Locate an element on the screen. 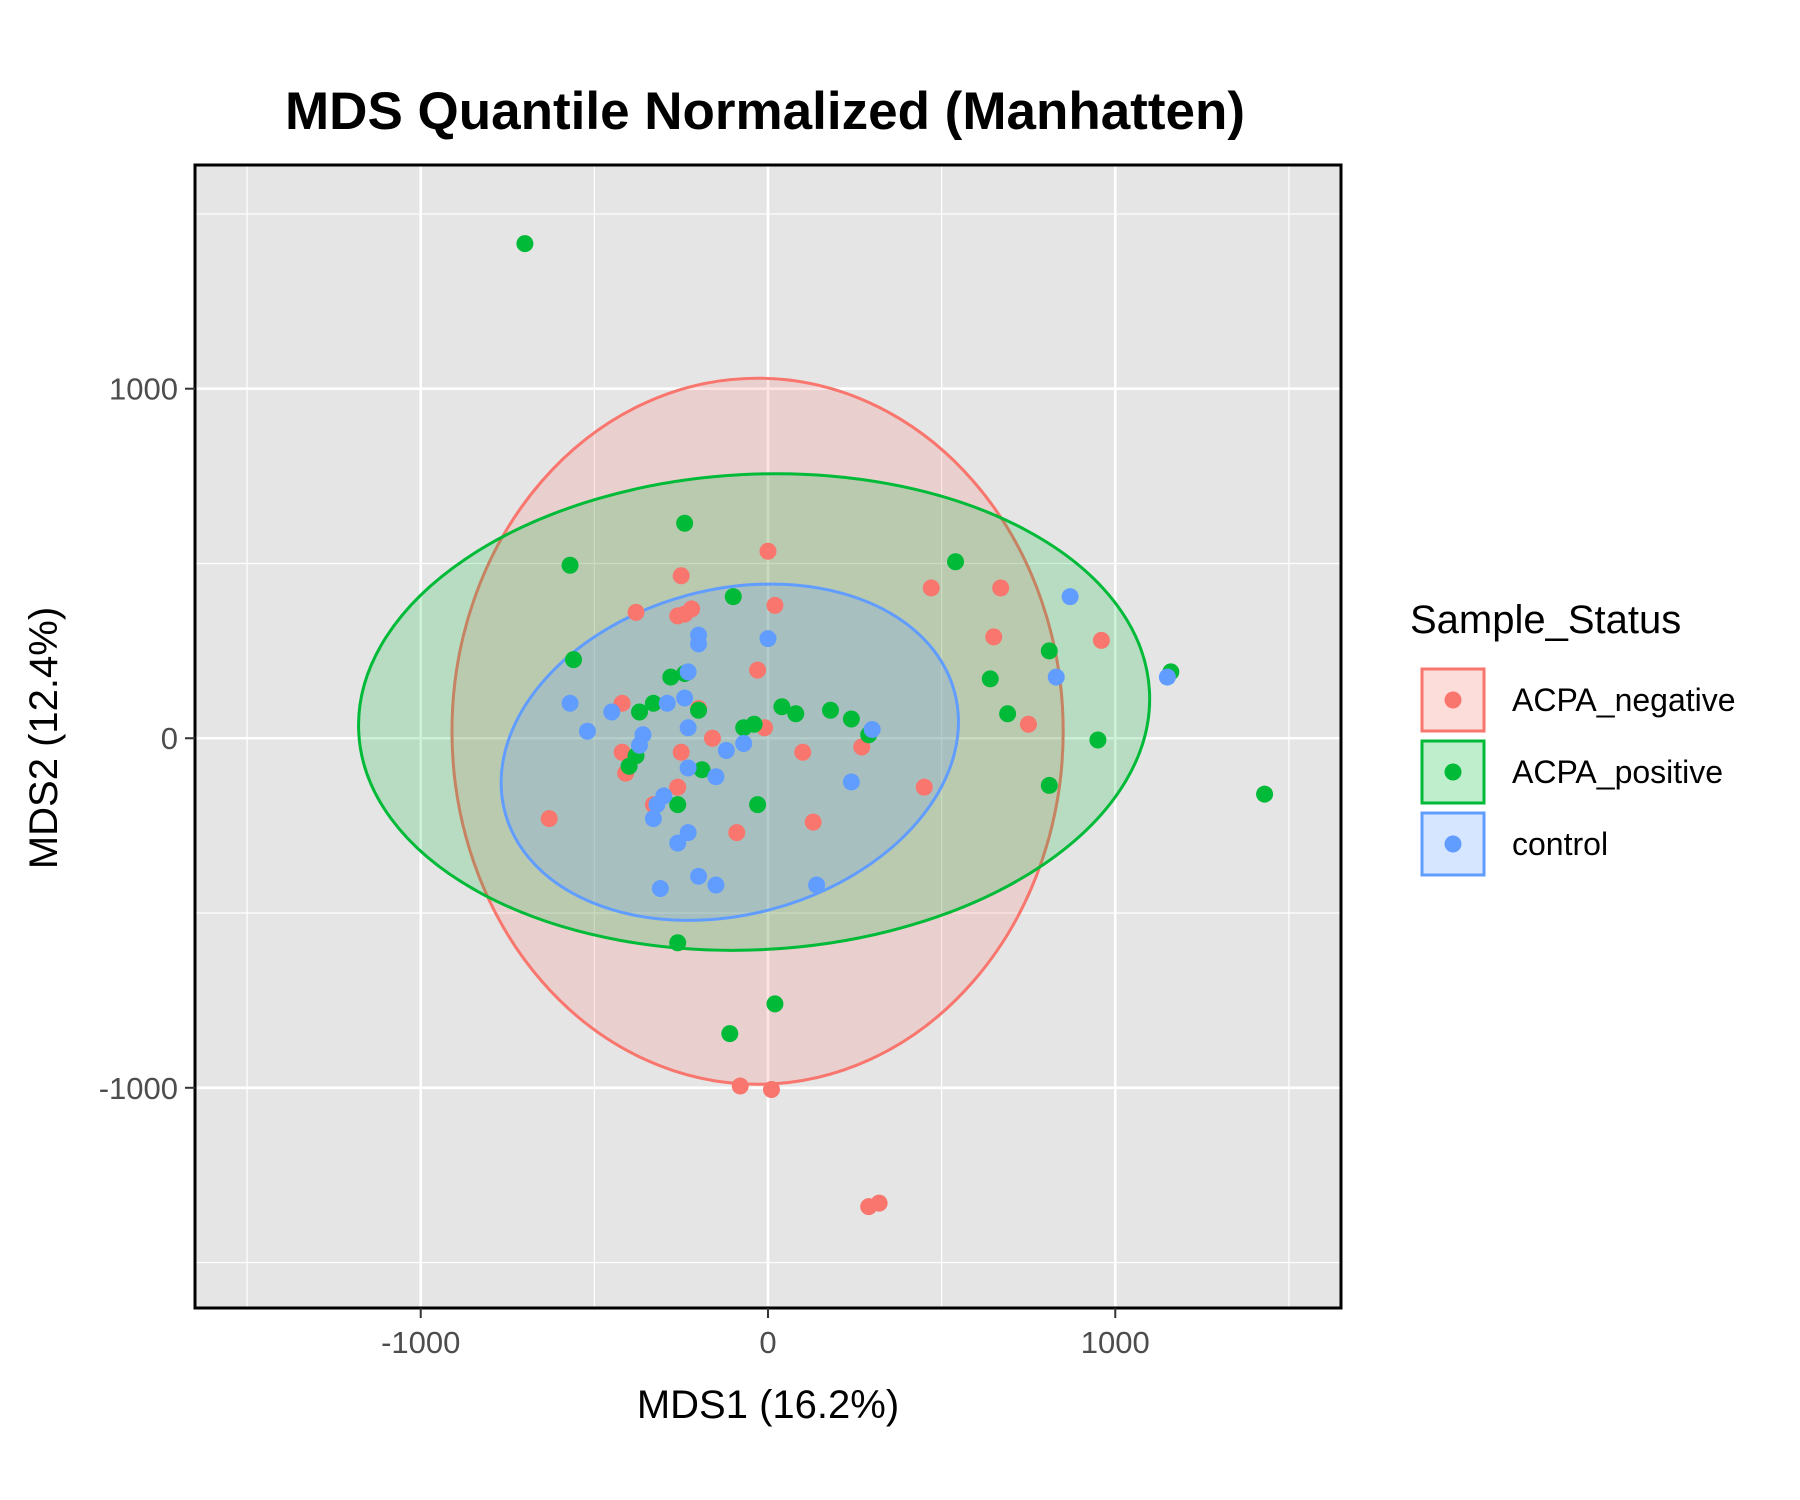  y-tick-label: 1000 is located at coordinates (143, 389).